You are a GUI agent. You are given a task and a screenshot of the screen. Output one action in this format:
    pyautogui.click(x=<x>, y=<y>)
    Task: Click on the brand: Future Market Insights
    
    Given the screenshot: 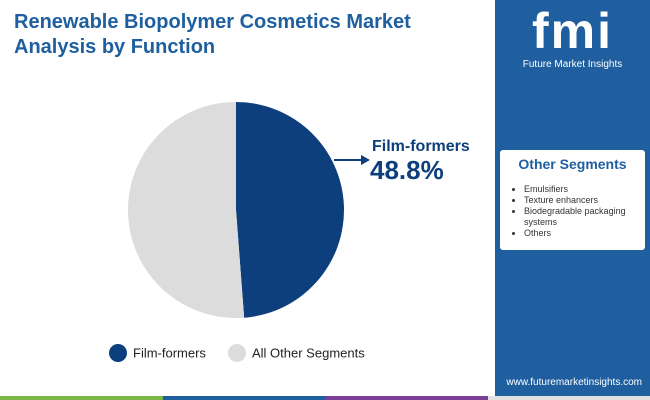 What is the action you would take?
    pyautogui.click(x=572, y=64)
    